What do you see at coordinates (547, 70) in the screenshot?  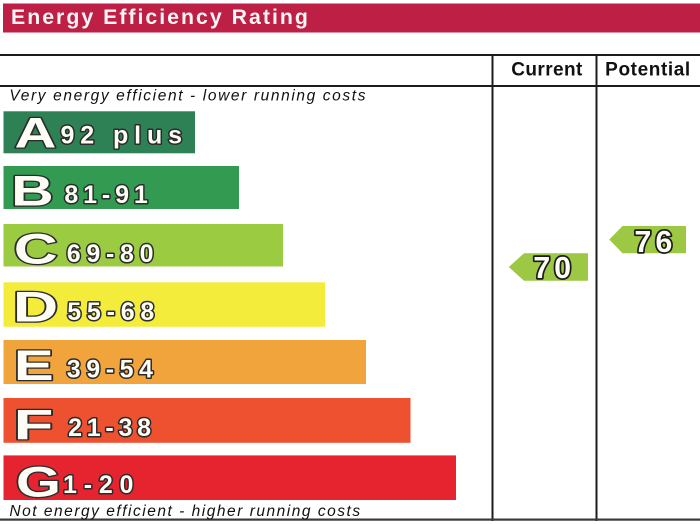 I see `svg-text: Current` at bounding box center [547, 70].